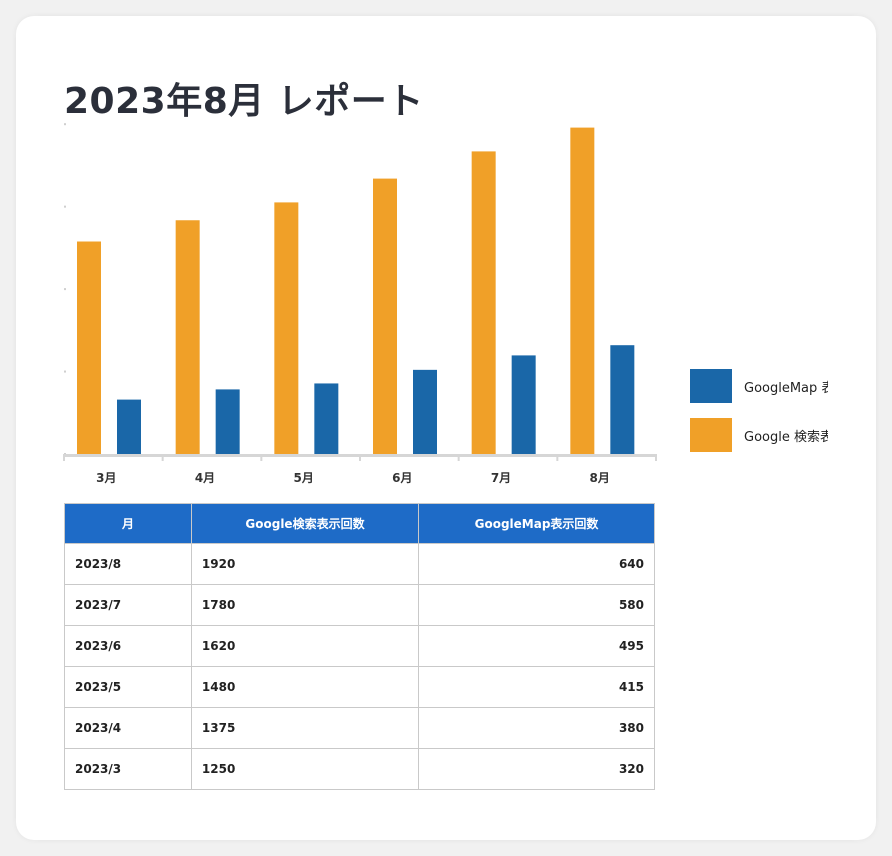 Image resolution: width=892 pixels, height=856 pixels. What do you see at coordinates (501, 478) in the screenshot?
I see `x-tick-label: 7月` at bounding box center [501, 478].